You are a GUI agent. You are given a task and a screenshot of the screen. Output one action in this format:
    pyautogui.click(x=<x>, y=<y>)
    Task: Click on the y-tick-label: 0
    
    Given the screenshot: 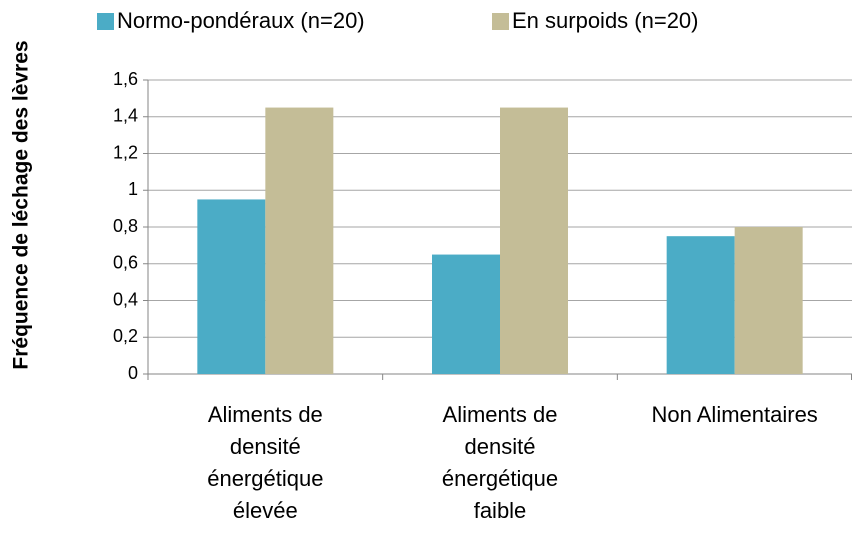 What is the action you would take?
    pyautogui.click(x=133, y=373)
    